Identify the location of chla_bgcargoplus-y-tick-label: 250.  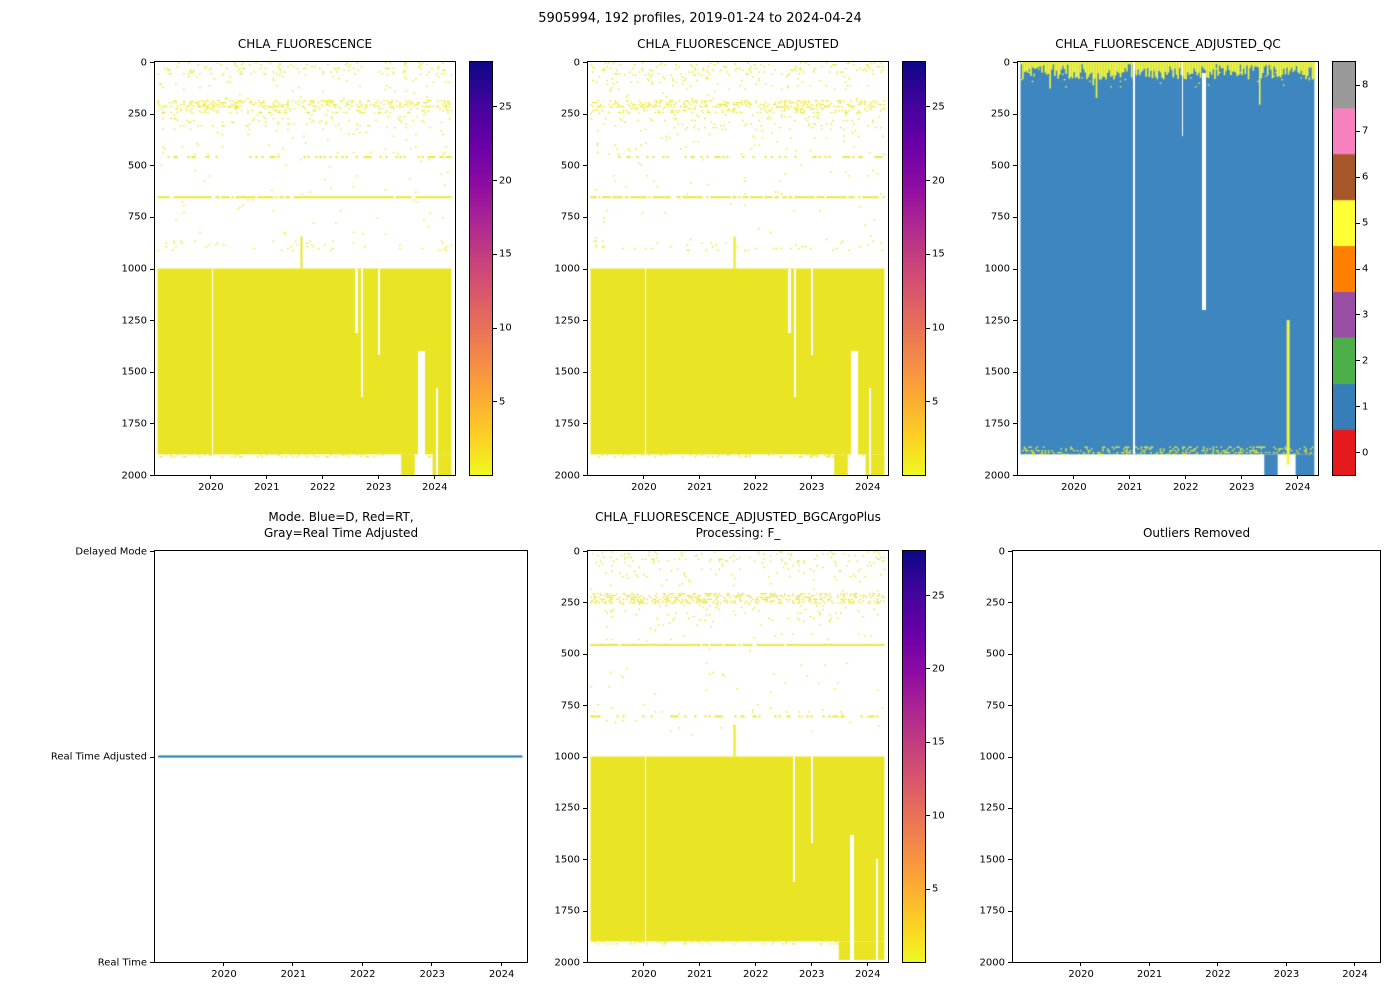
(570, 603).